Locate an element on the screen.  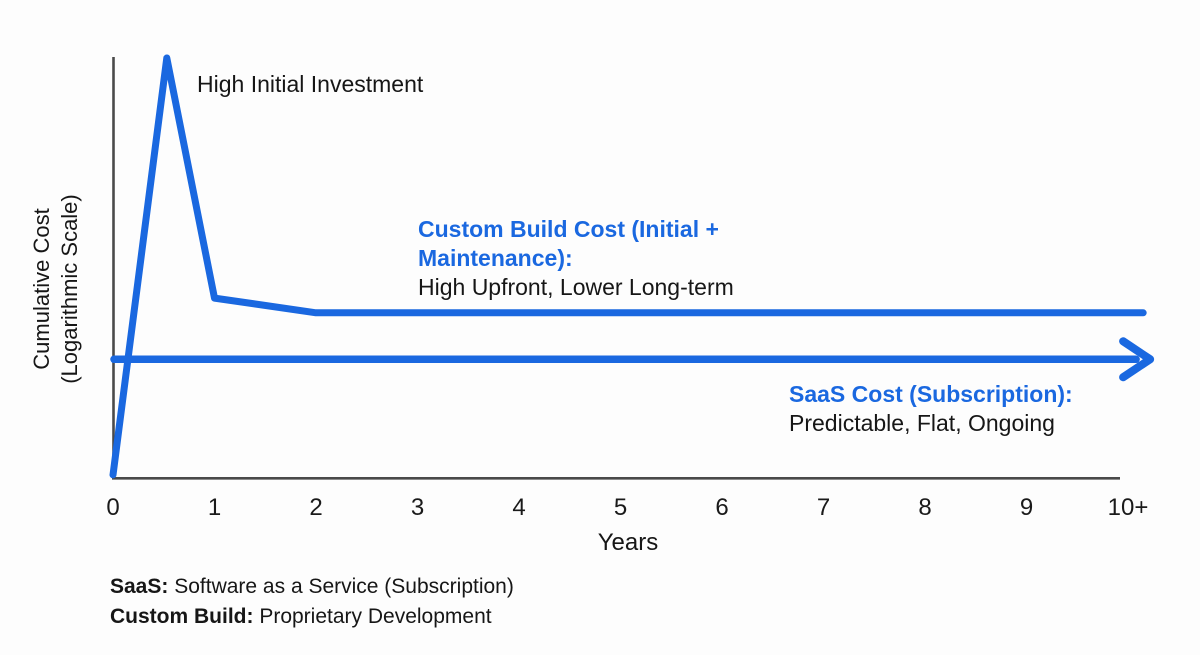
x-axis-title: Years is located at coordinates (628, 542).